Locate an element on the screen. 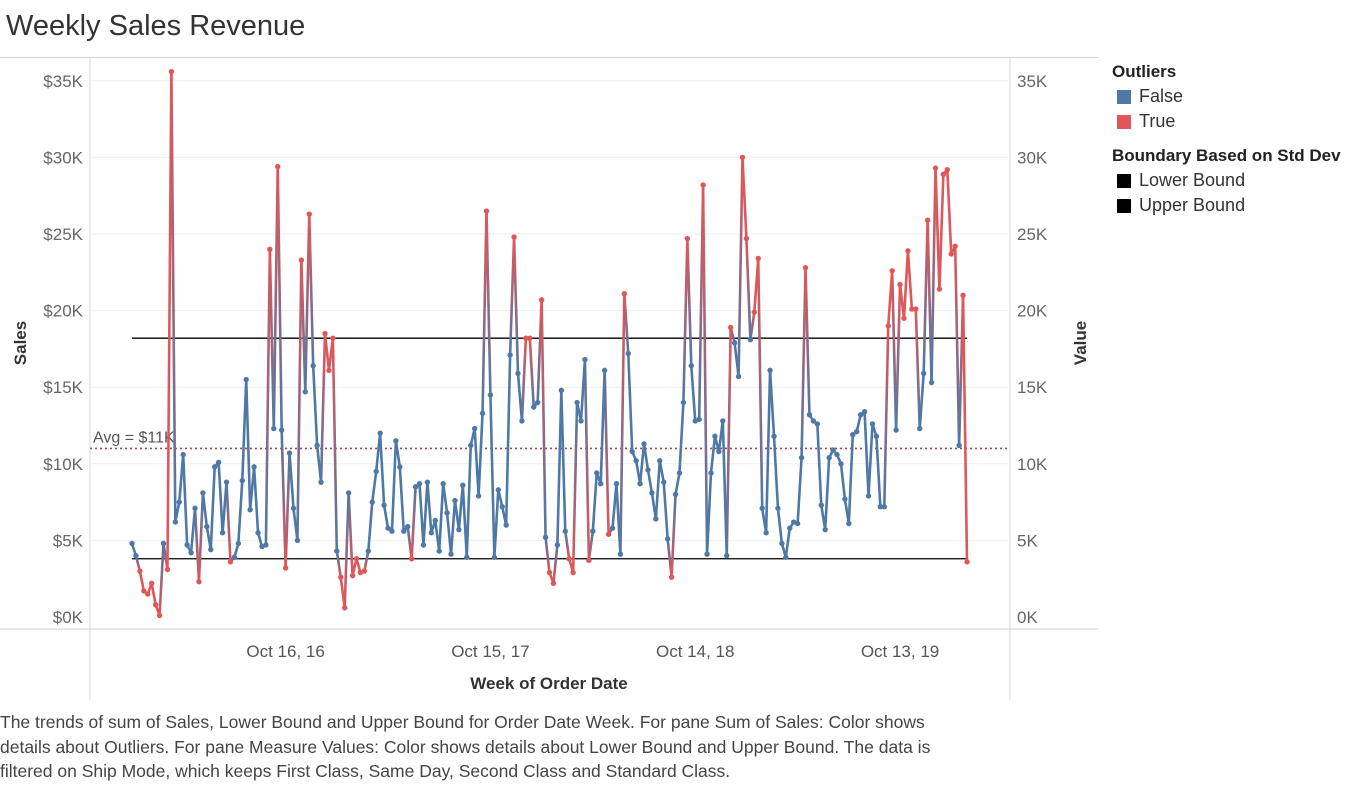 The width and height of the screenshot is (1348, 785). left-tick-label: $0K is located at coordinates (68, 617).